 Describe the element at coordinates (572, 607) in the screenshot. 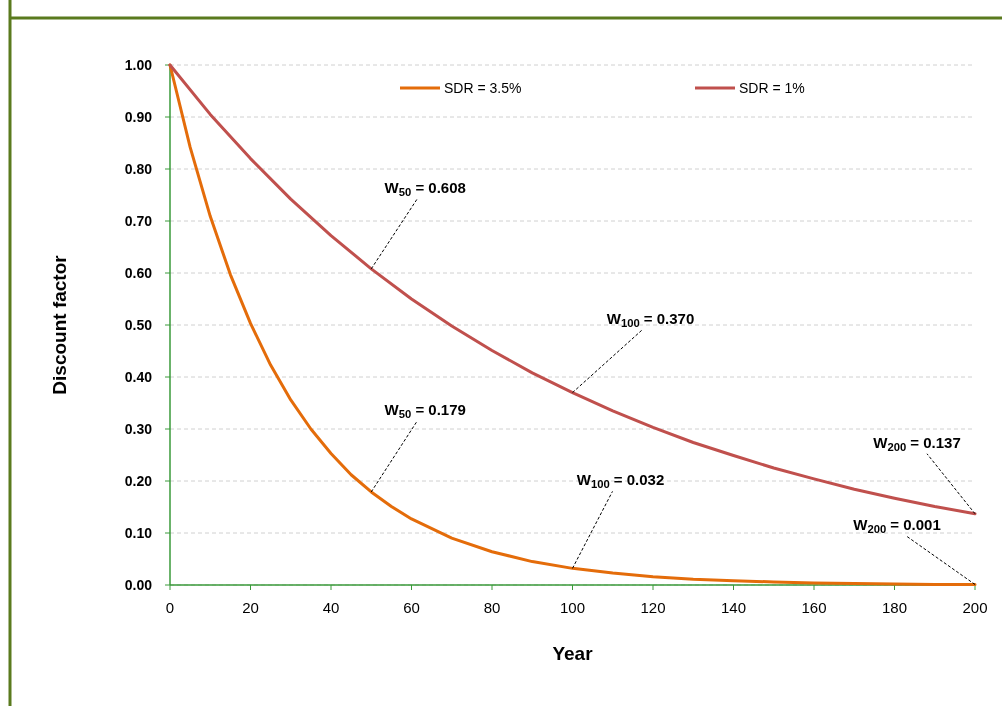

I see `x-tick-label: 100` at that location.